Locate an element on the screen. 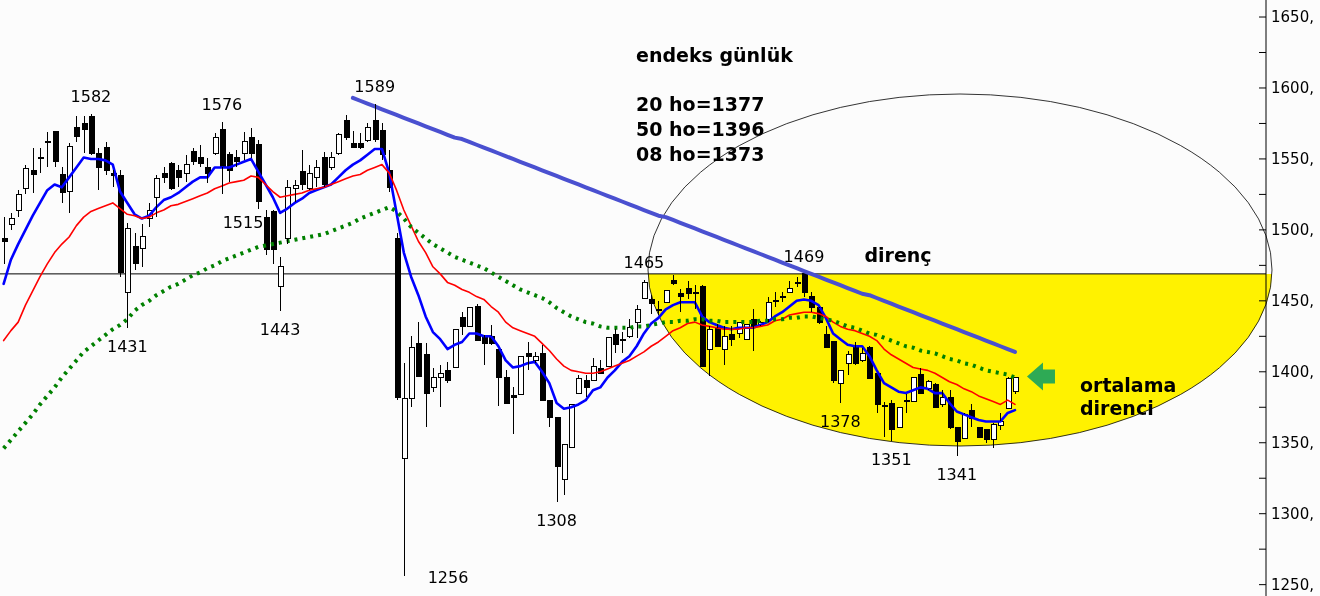 This screenshot has width=1320, height=596. y-tick-label: 1350, is located at coordinates (1292, 442).